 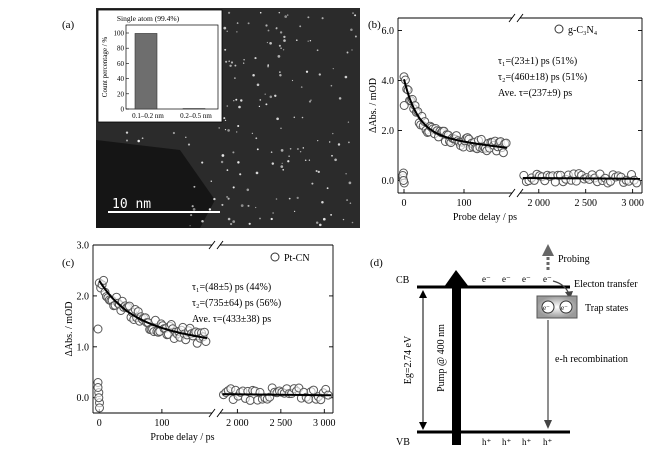 What do you see at coordinates (632, 203) in the screenshot?
I see `x-tick-label: 3 000` at bounding box center [632, 203].